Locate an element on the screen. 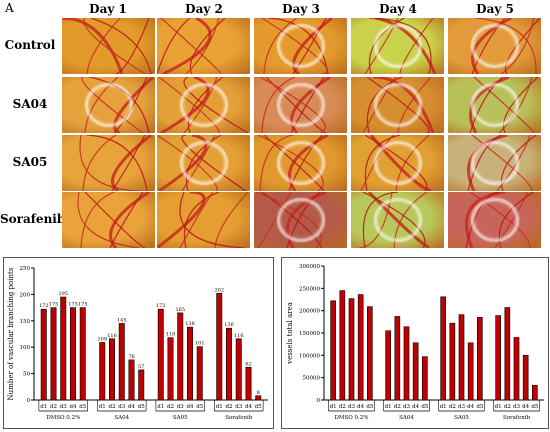 The height and width of the screenshot is (432, 550). bar-value-label: 57 is located at coordinates (141, 367).